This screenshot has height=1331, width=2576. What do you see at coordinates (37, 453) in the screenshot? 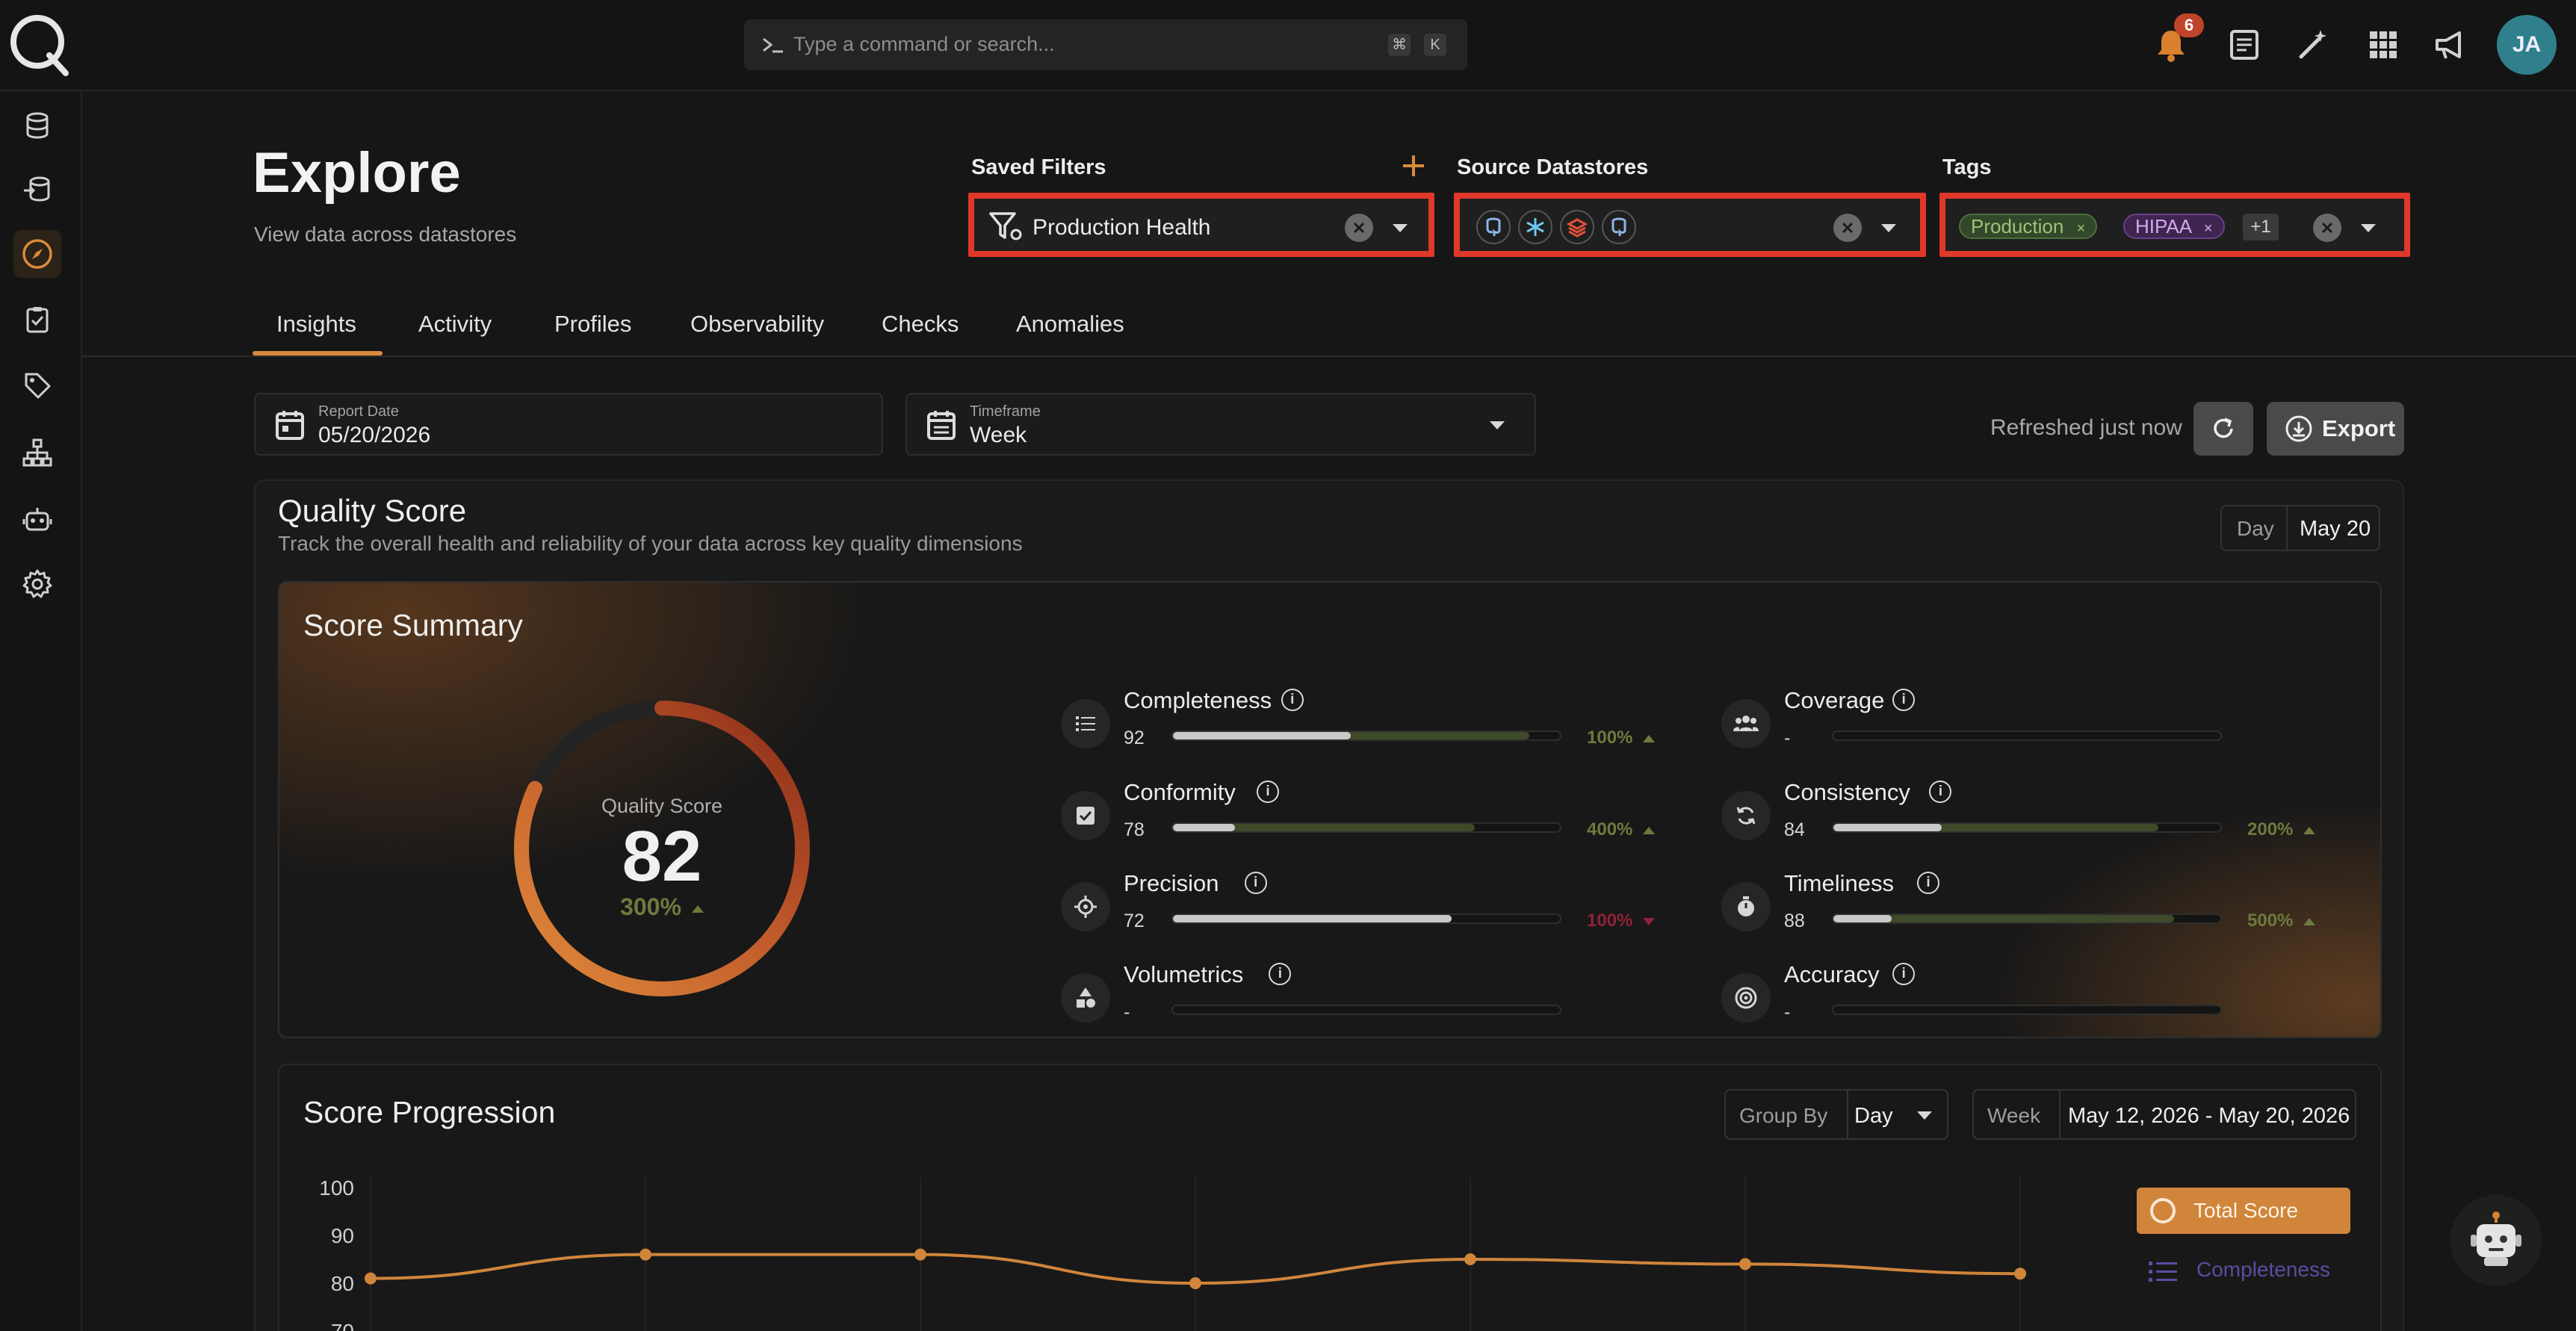
I see `hierarchy-icon` at bounding box center [37, 453].